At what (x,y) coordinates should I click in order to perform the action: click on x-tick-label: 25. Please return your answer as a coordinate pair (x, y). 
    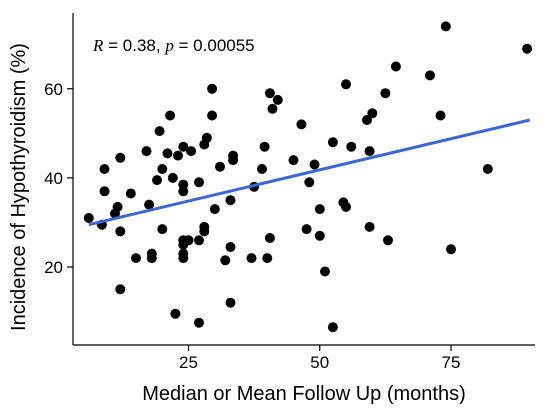
    Looking at the image, I should click on (188, 362).